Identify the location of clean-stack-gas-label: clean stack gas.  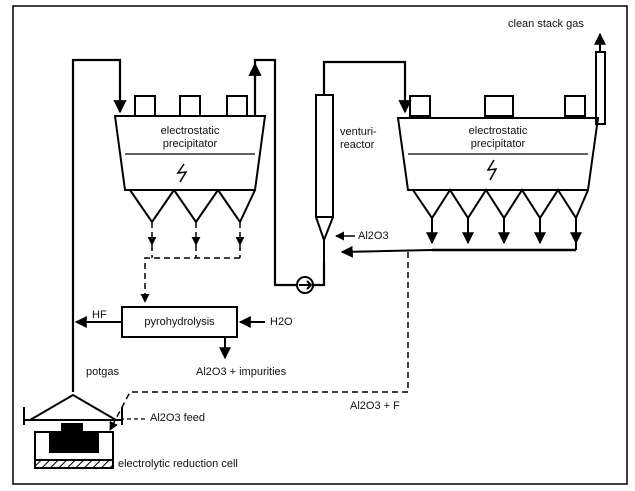
(546, 24).